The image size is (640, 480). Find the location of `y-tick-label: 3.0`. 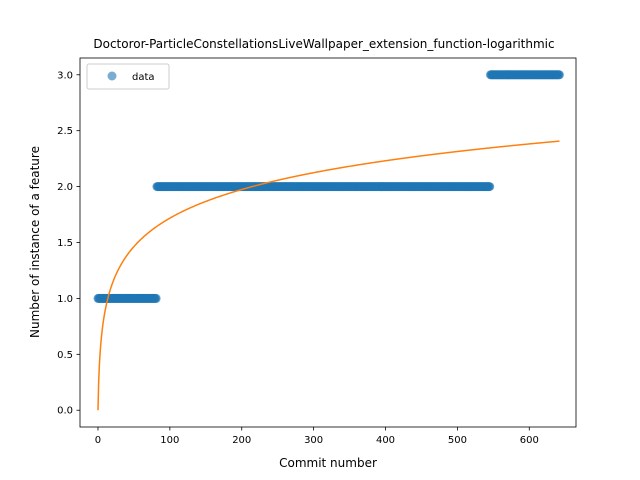

y-tick-label: 3.0 is located at coordinates (65, 75).